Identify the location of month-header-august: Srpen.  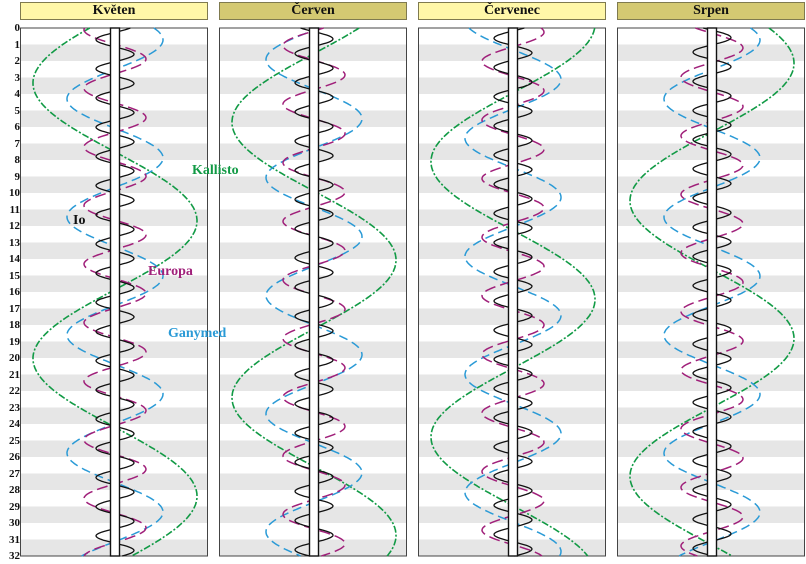
(711, 11).